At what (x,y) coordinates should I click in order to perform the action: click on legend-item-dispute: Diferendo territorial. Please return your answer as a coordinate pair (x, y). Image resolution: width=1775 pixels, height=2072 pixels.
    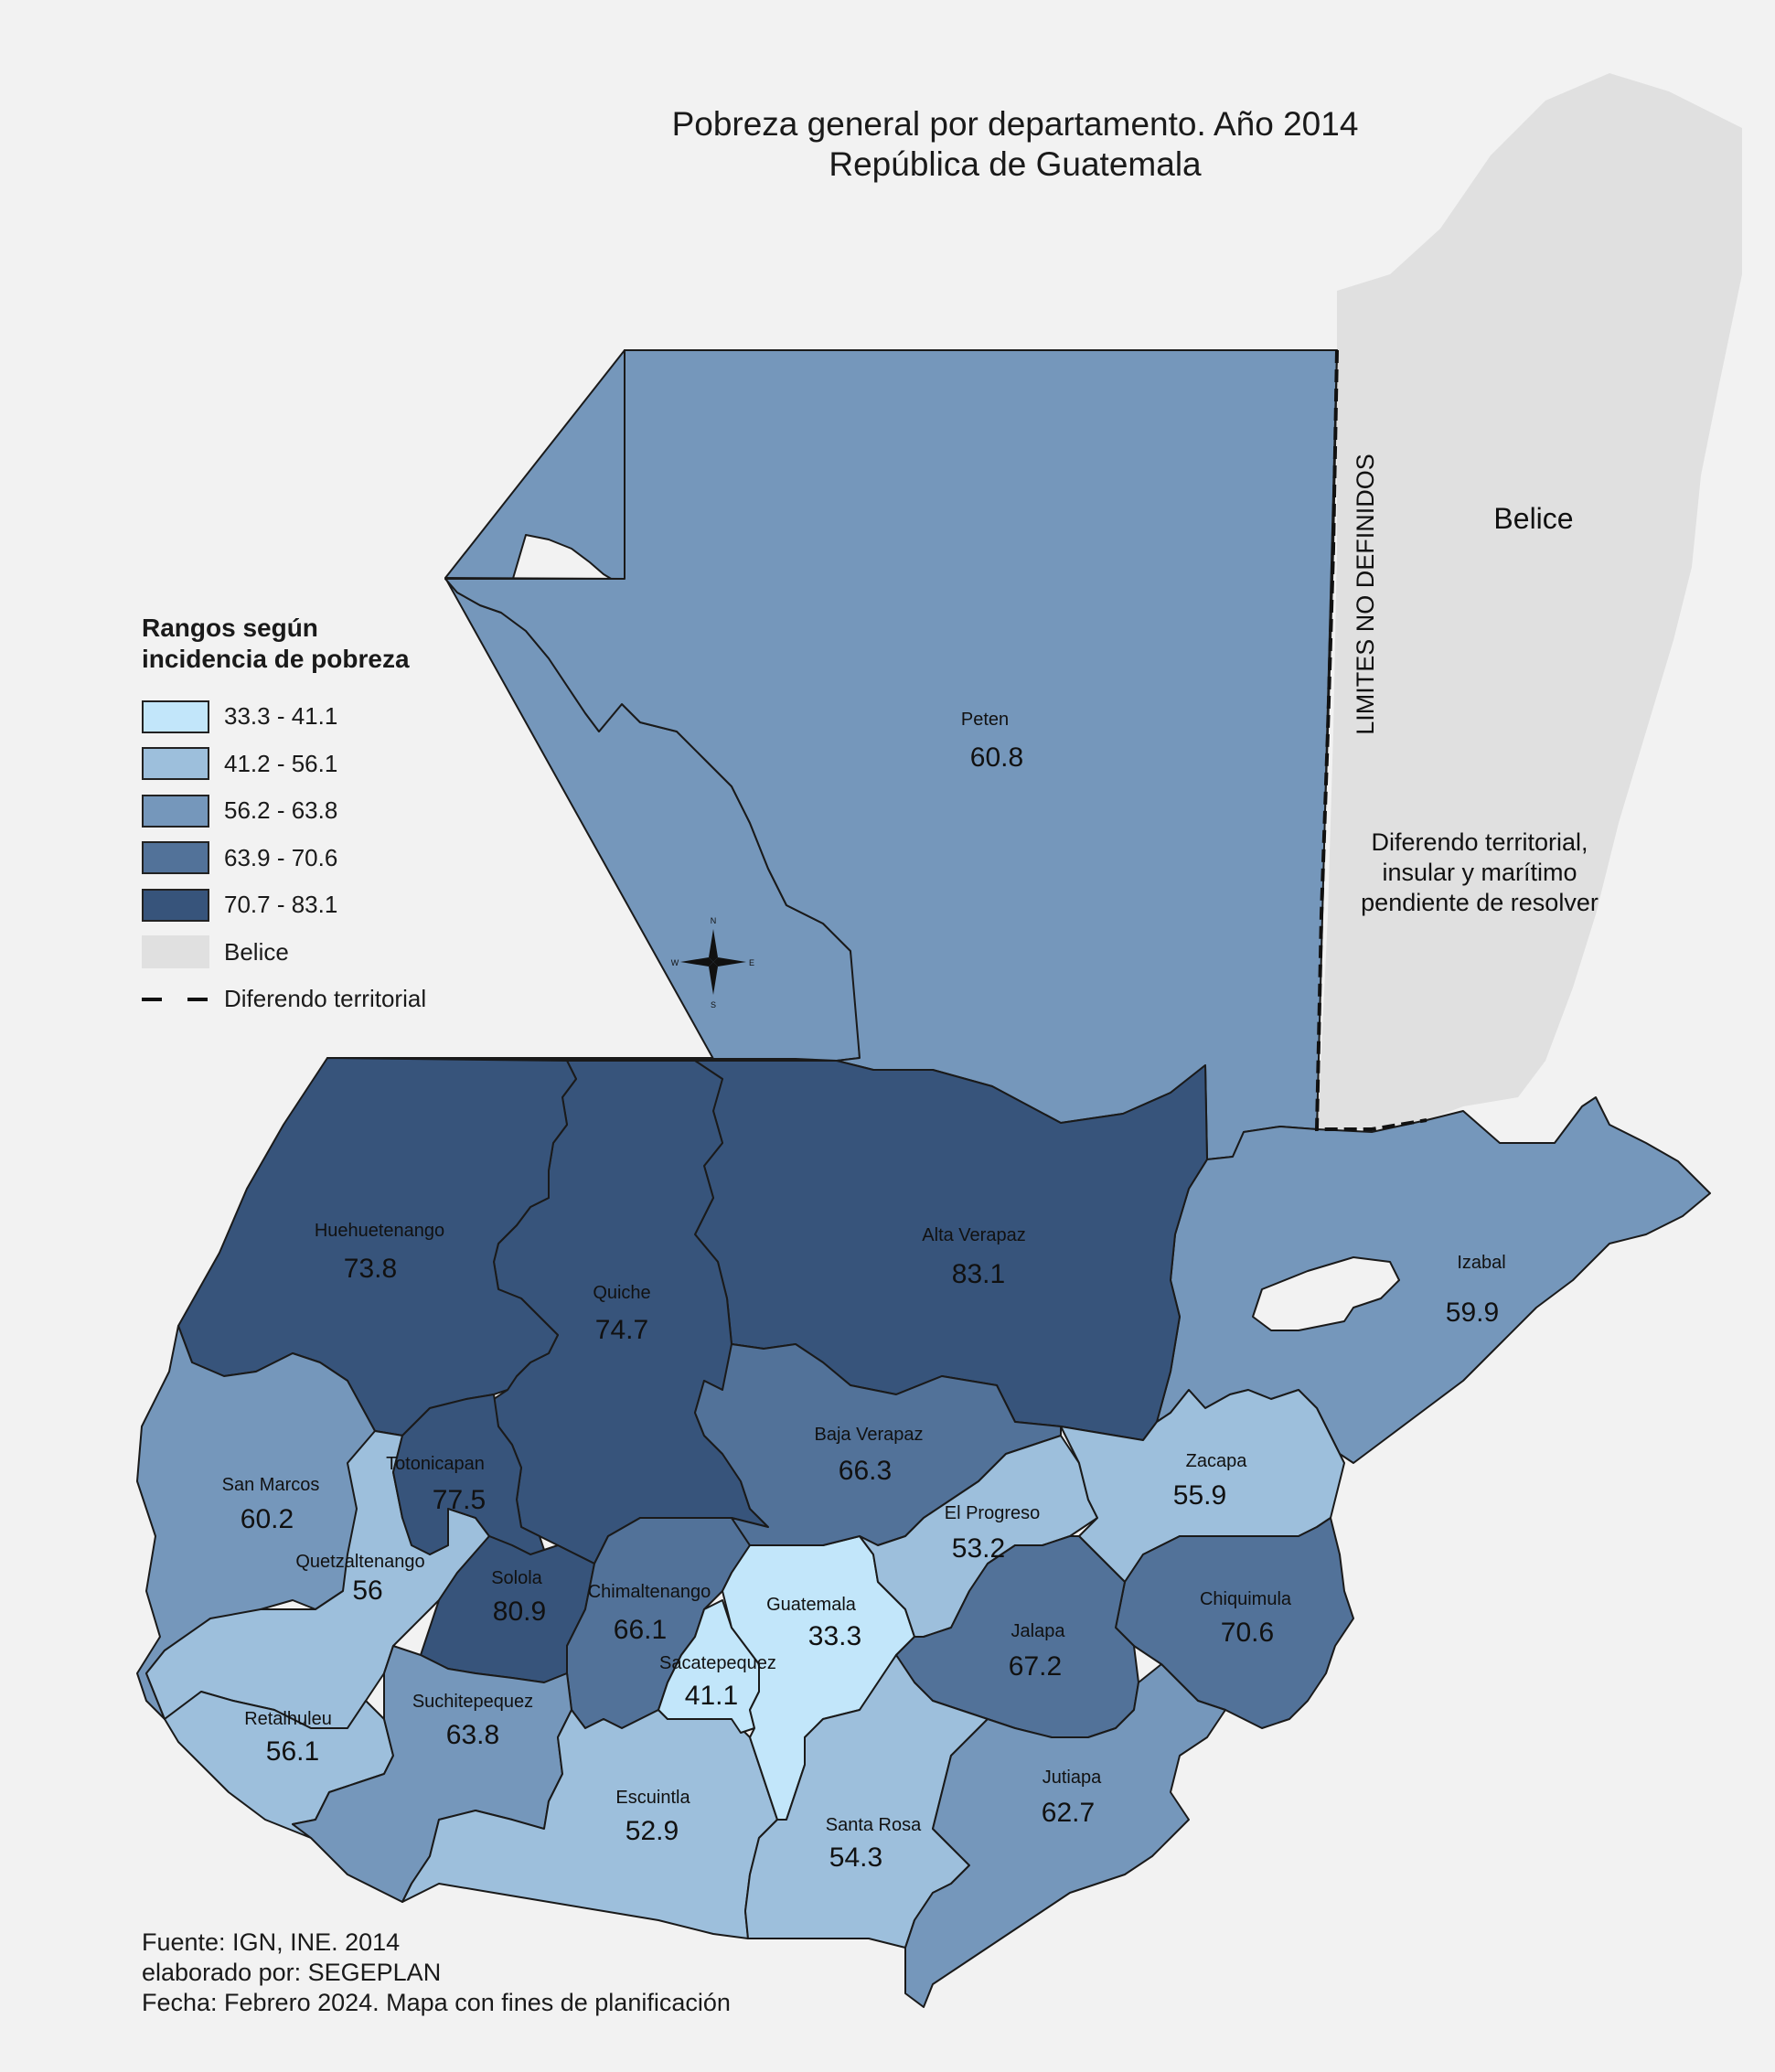
    Looking at the image, I should click on (284, 999).